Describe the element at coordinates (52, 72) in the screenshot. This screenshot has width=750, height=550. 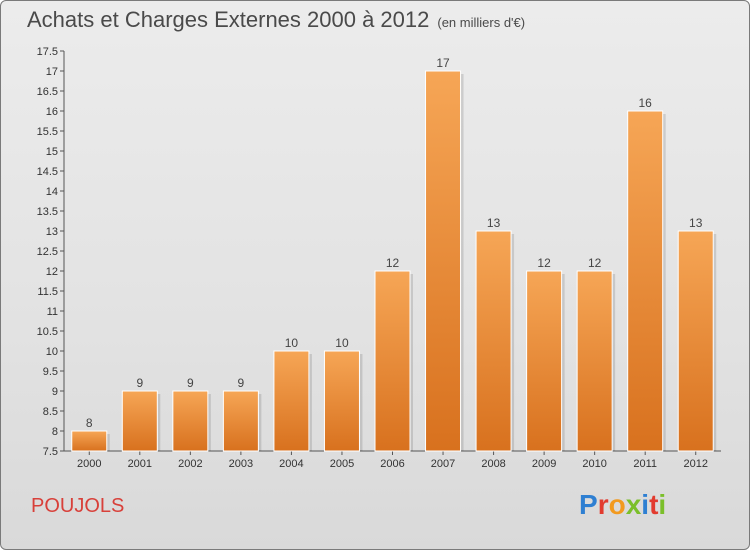
I see `y-tick-label: 17` at that location.